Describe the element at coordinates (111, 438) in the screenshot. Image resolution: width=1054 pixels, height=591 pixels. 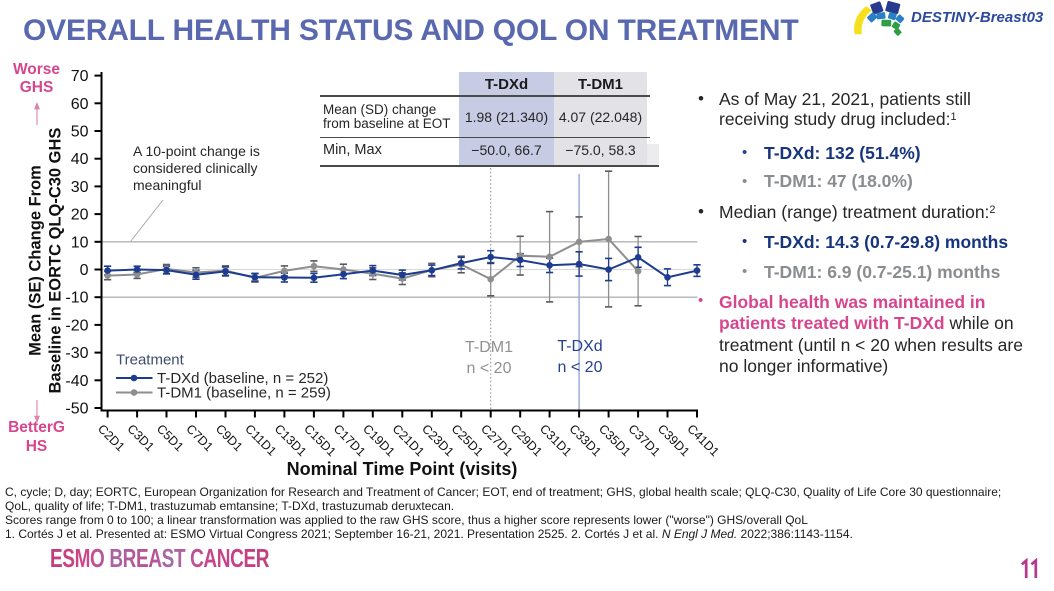
I see `svg-text: C2D1` at that location.